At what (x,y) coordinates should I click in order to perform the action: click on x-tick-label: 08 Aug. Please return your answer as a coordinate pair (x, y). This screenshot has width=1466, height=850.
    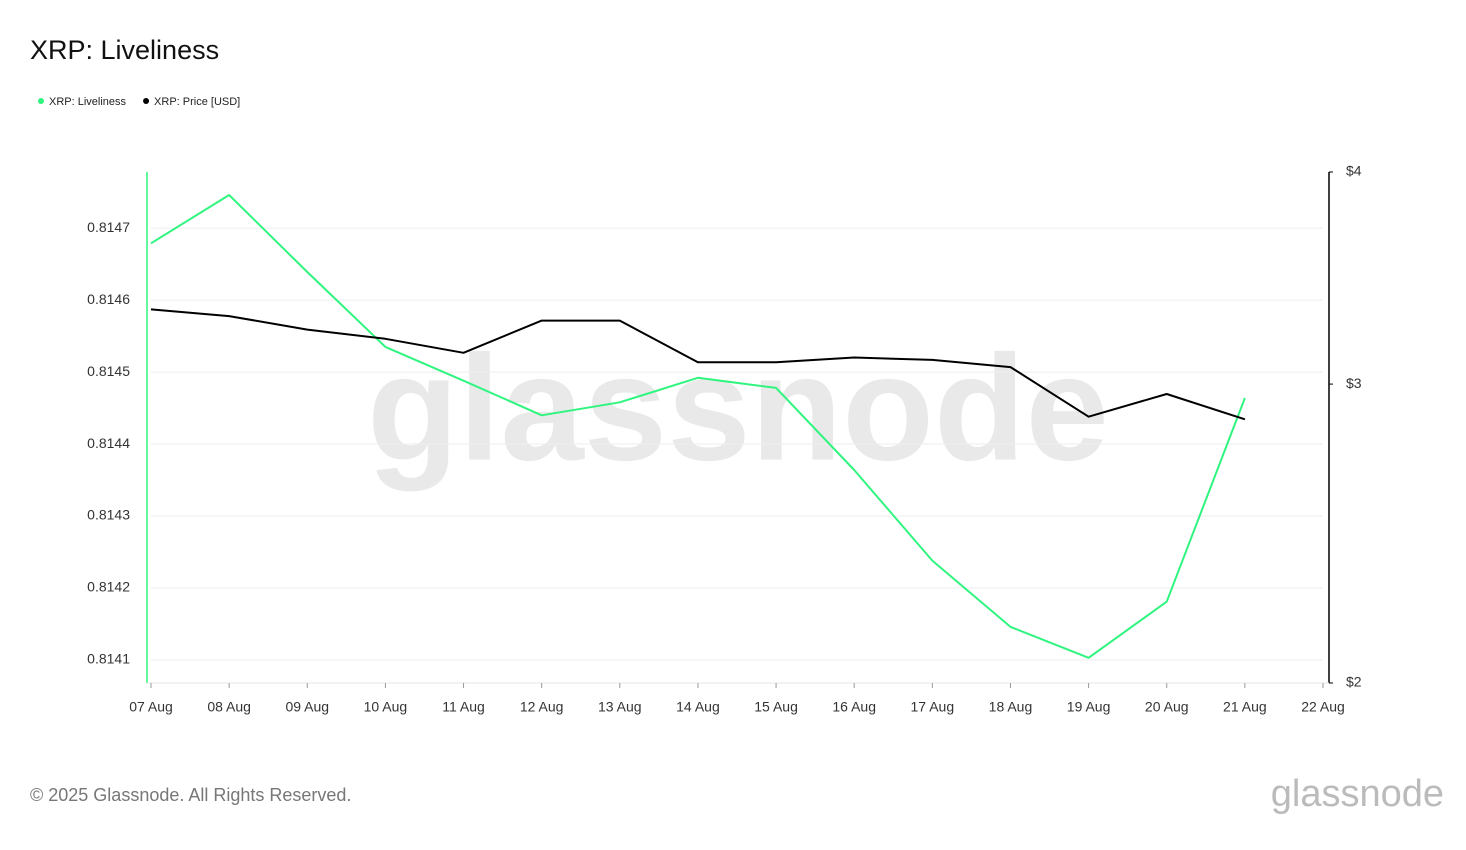
    Looking at the image, I should click on (229, 707).